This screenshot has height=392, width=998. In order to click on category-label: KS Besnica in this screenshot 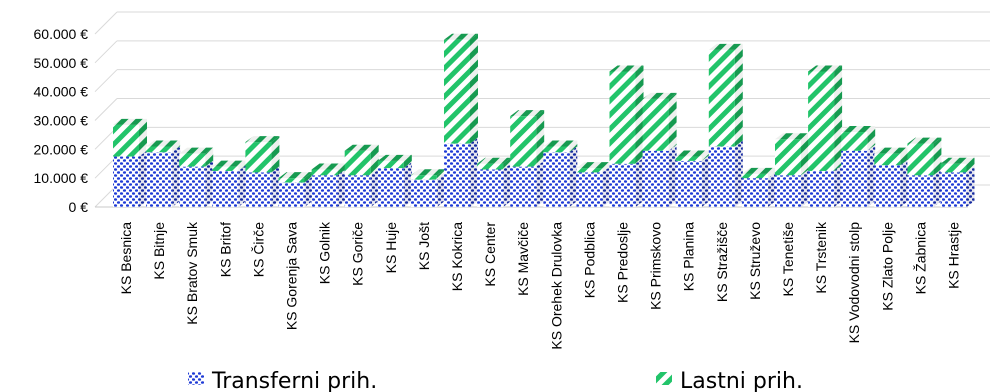, I will do `click(126, 258)`.